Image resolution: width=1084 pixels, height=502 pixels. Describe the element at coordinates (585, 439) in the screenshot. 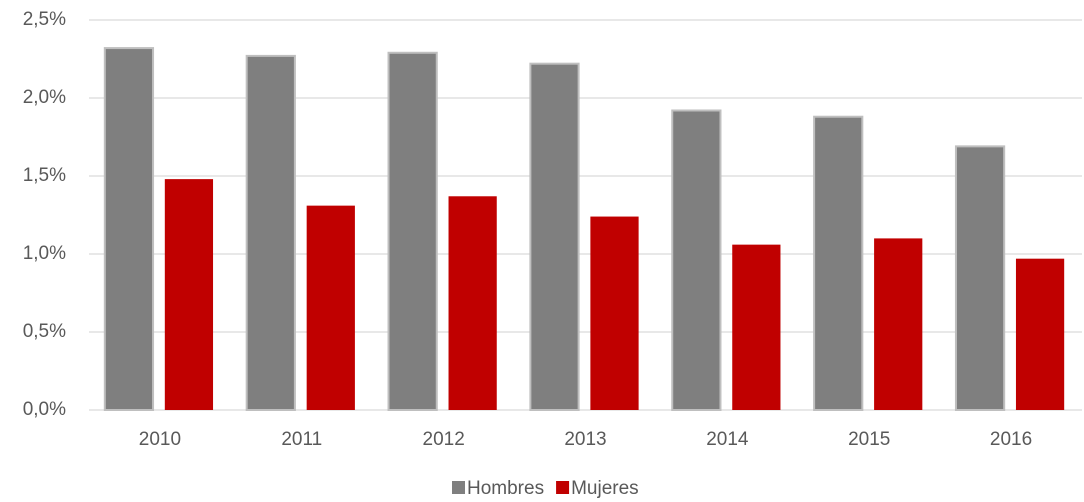

I see `x-tick-label: 2013` at that location.